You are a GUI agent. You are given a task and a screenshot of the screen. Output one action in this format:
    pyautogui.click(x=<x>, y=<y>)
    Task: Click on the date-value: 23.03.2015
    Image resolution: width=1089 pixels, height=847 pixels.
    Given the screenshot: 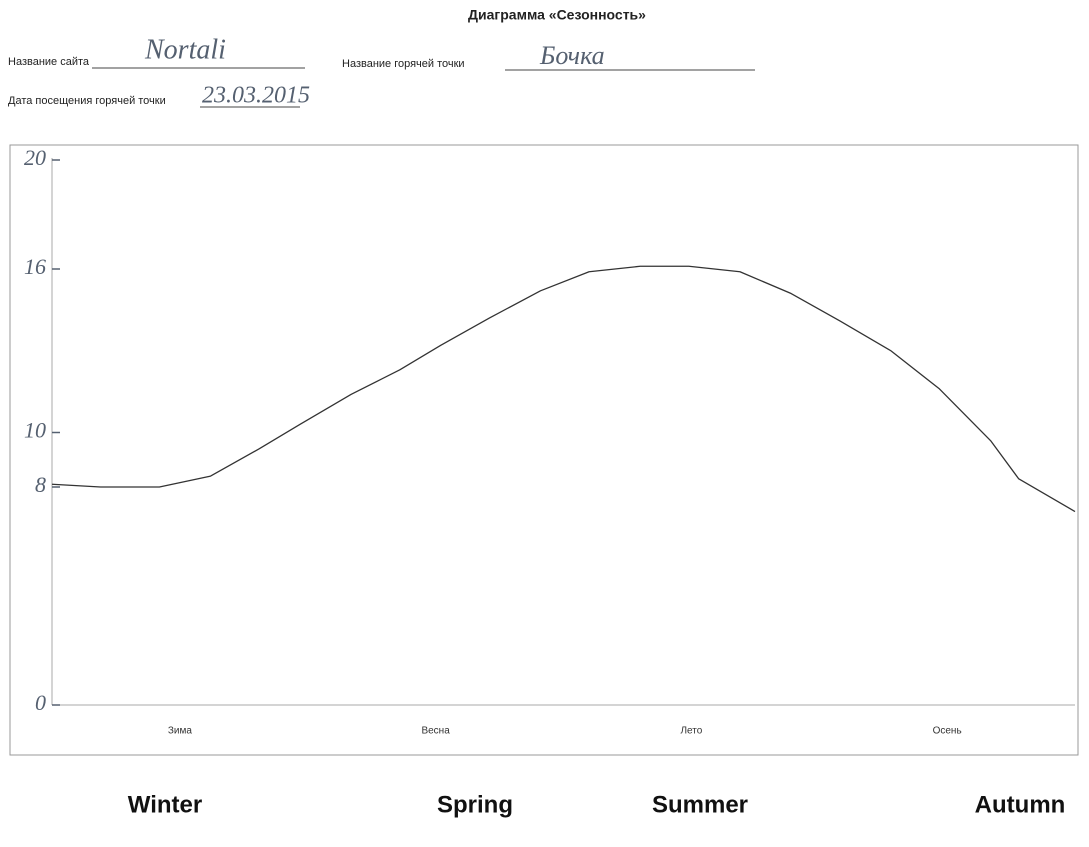 What is the action you would take?
    pyautogui.click(x=256, y=96)
    